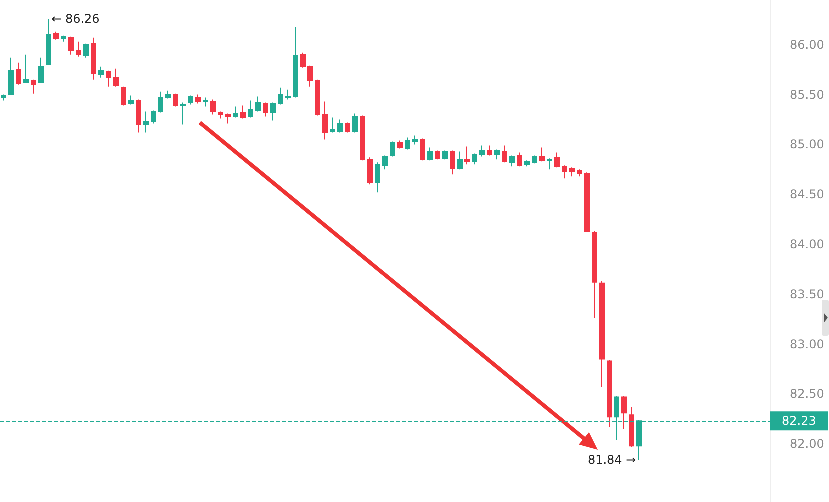 The width and height of the screenshot is (829, 502). What do you see at coordinates (799, 421) in the screenshot?
I see `ref-line-label: 82.23` at bounding box center [799, 421].